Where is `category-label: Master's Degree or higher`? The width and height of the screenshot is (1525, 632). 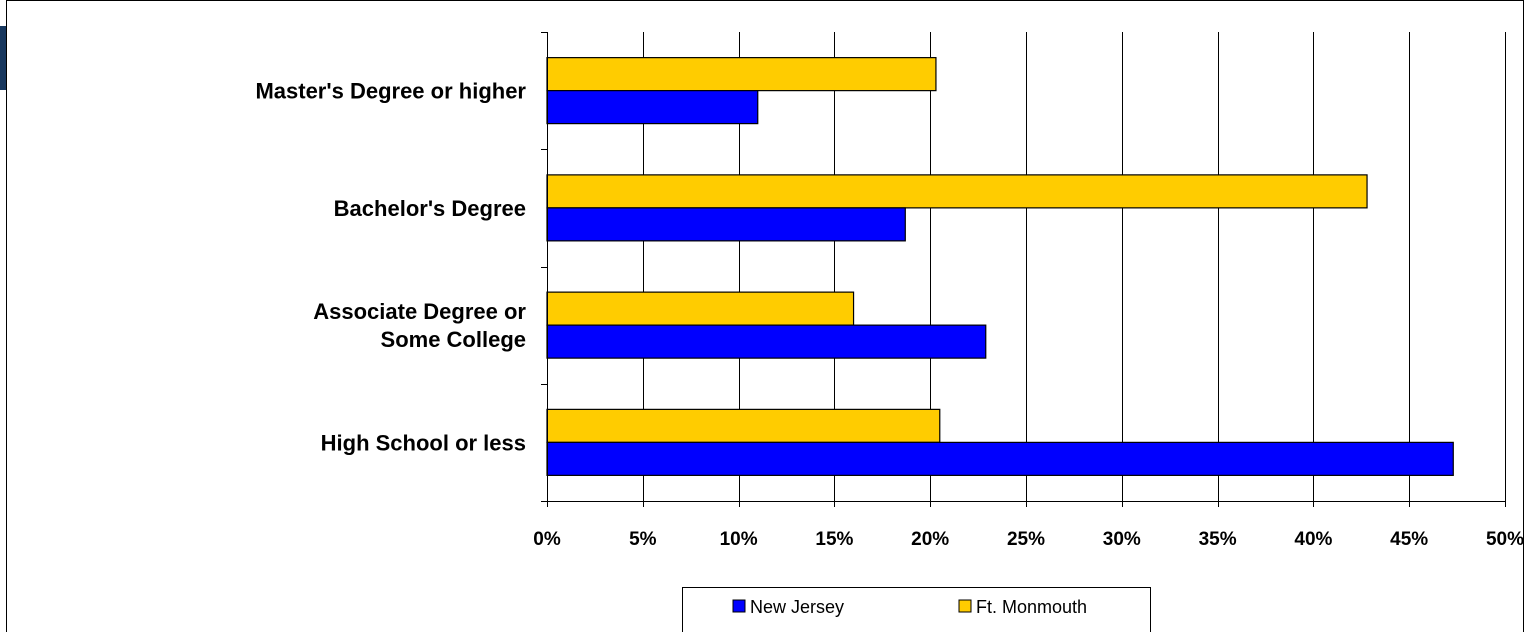 category-label: Master's Degree or higher is located at coordinates (390, 91).